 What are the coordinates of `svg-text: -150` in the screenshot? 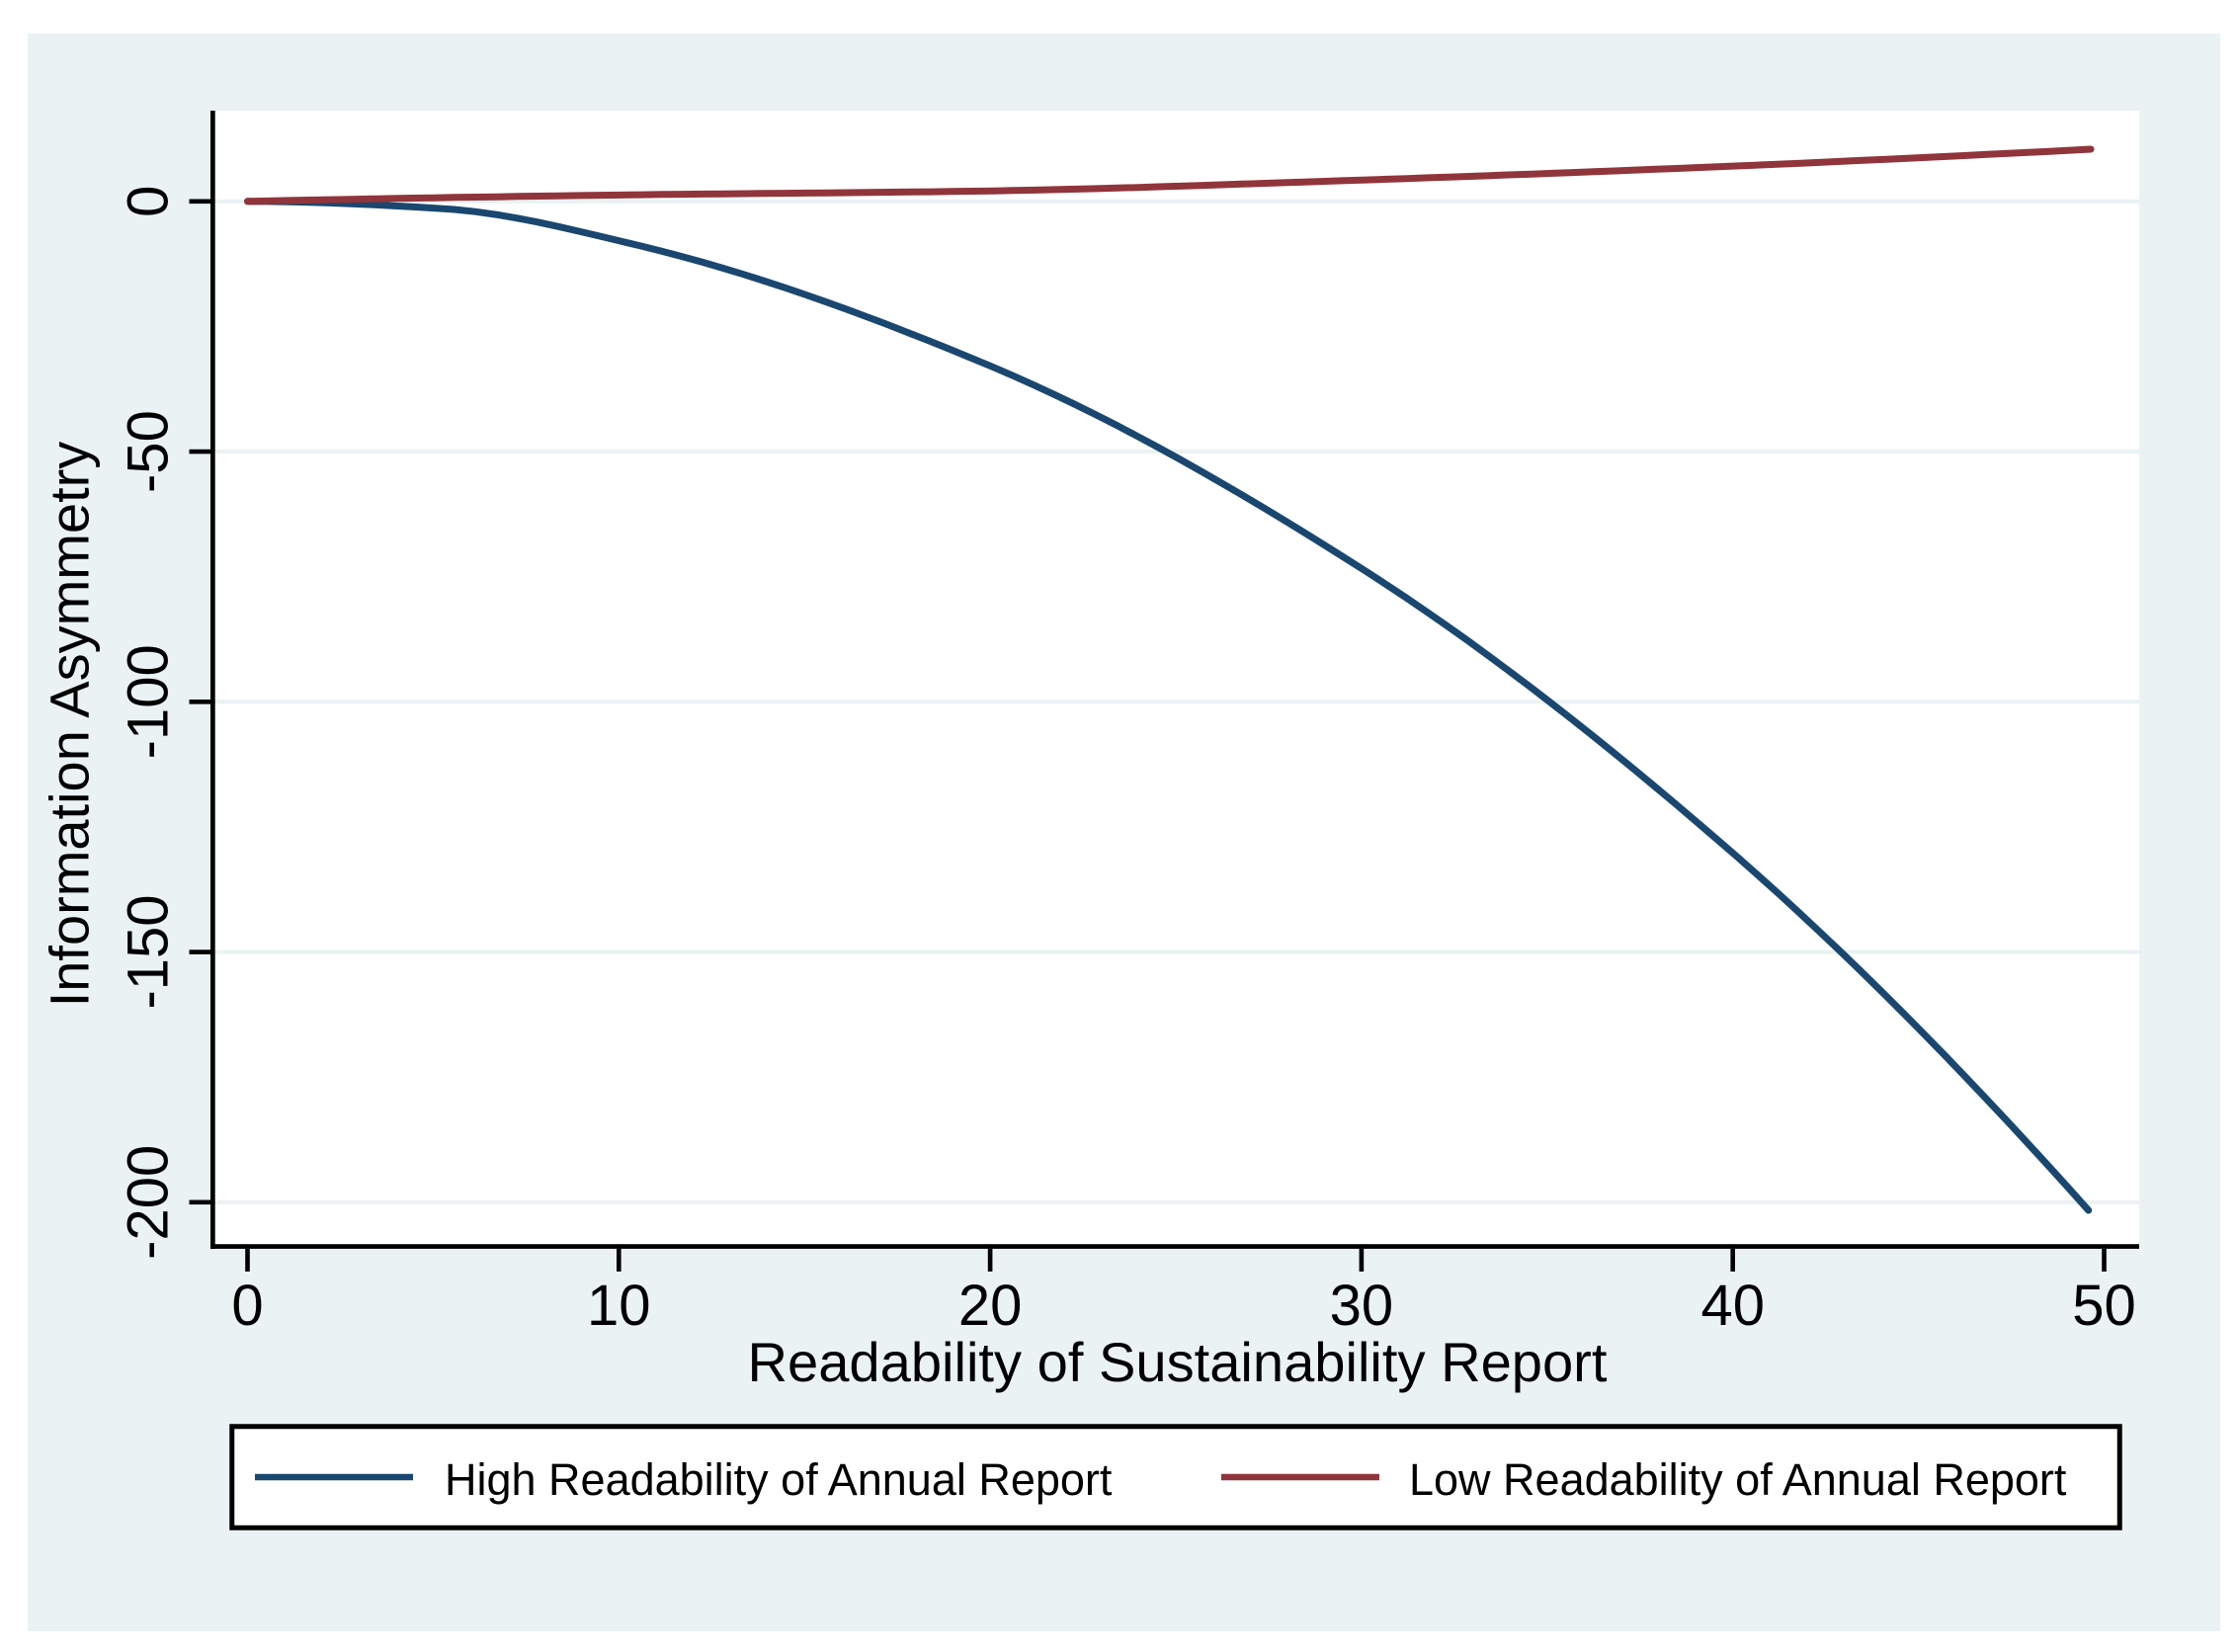 It's located at (149, 951).